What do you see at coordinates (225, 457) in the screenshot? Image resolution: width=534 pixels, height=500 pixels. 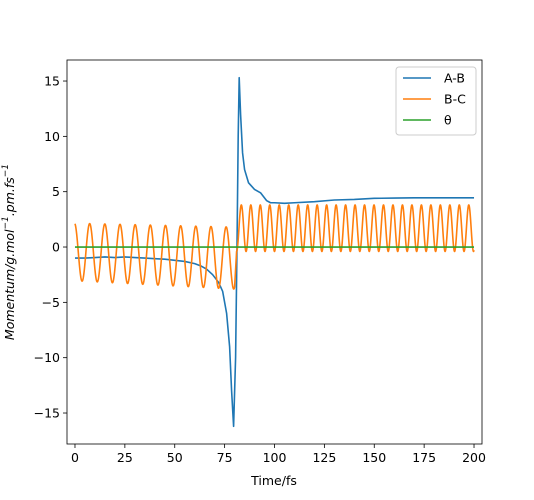 I see `x-tick-label: 75` at bounding box center [225, 457].